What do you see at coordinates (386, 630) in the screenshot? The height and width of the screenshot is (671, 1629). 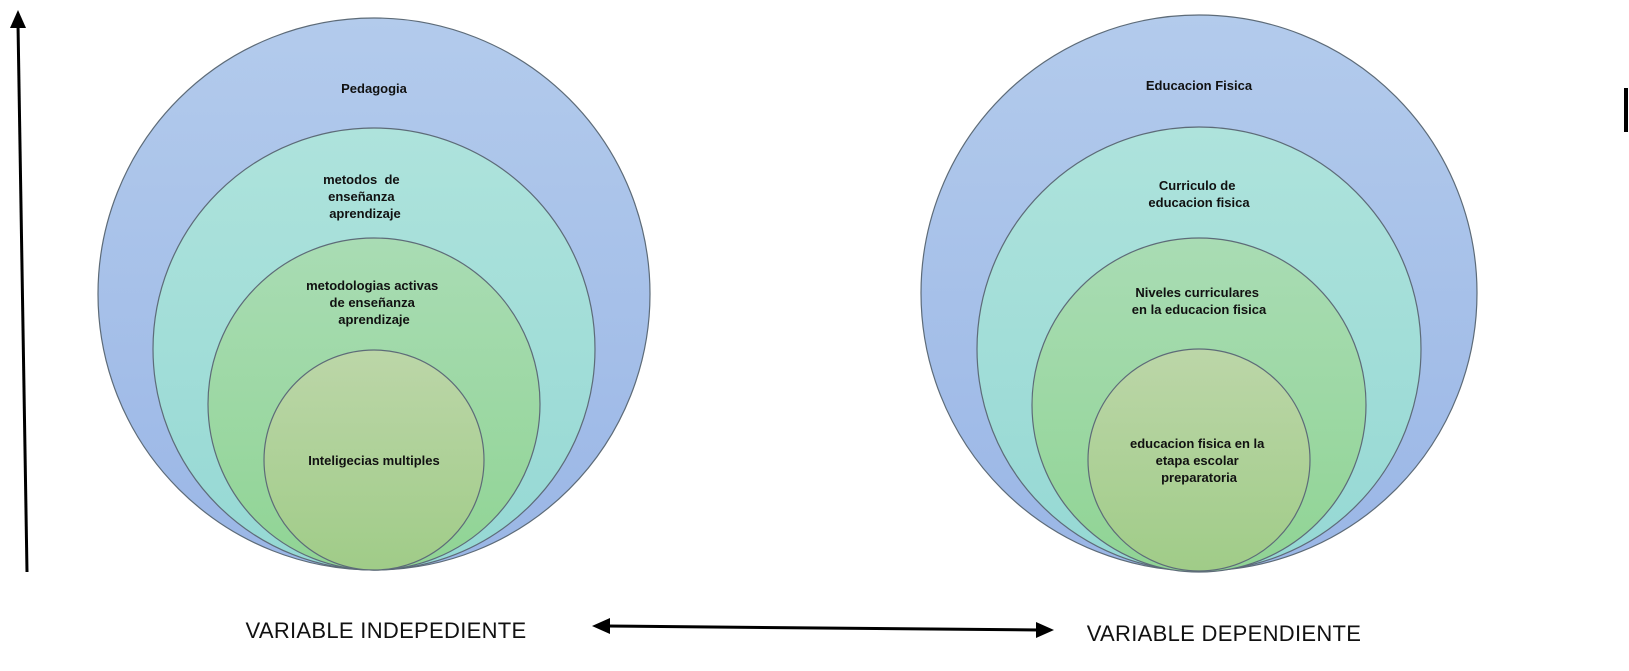 I see `independent-variable-label: VARIABLE INDEPEDIENTE` at bounding box center [386, 630].